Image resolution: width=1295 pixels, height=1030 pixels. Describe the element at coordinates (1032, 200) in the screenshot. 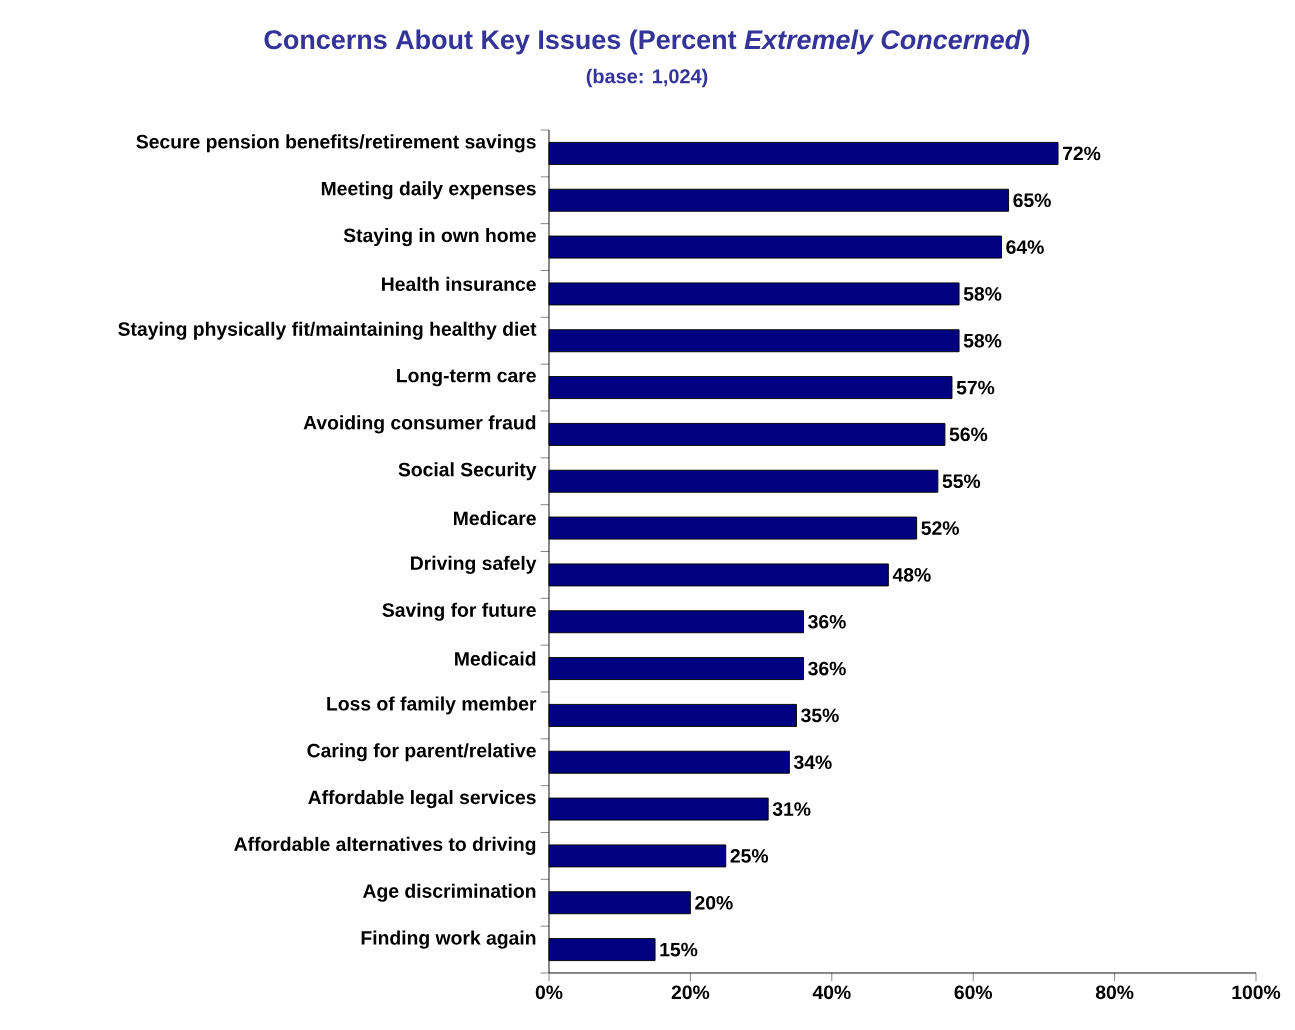

I see `data-label: 65%` at that location.